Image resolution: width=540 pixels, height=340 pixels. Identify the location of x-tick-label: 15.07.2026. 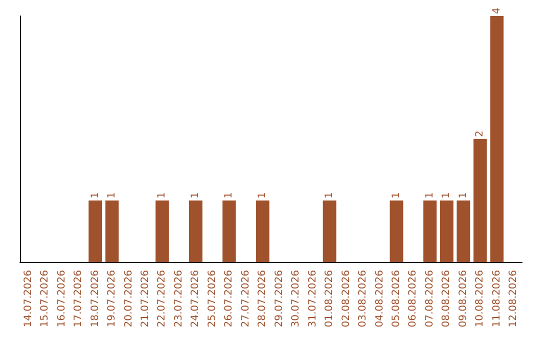
(45, 299).